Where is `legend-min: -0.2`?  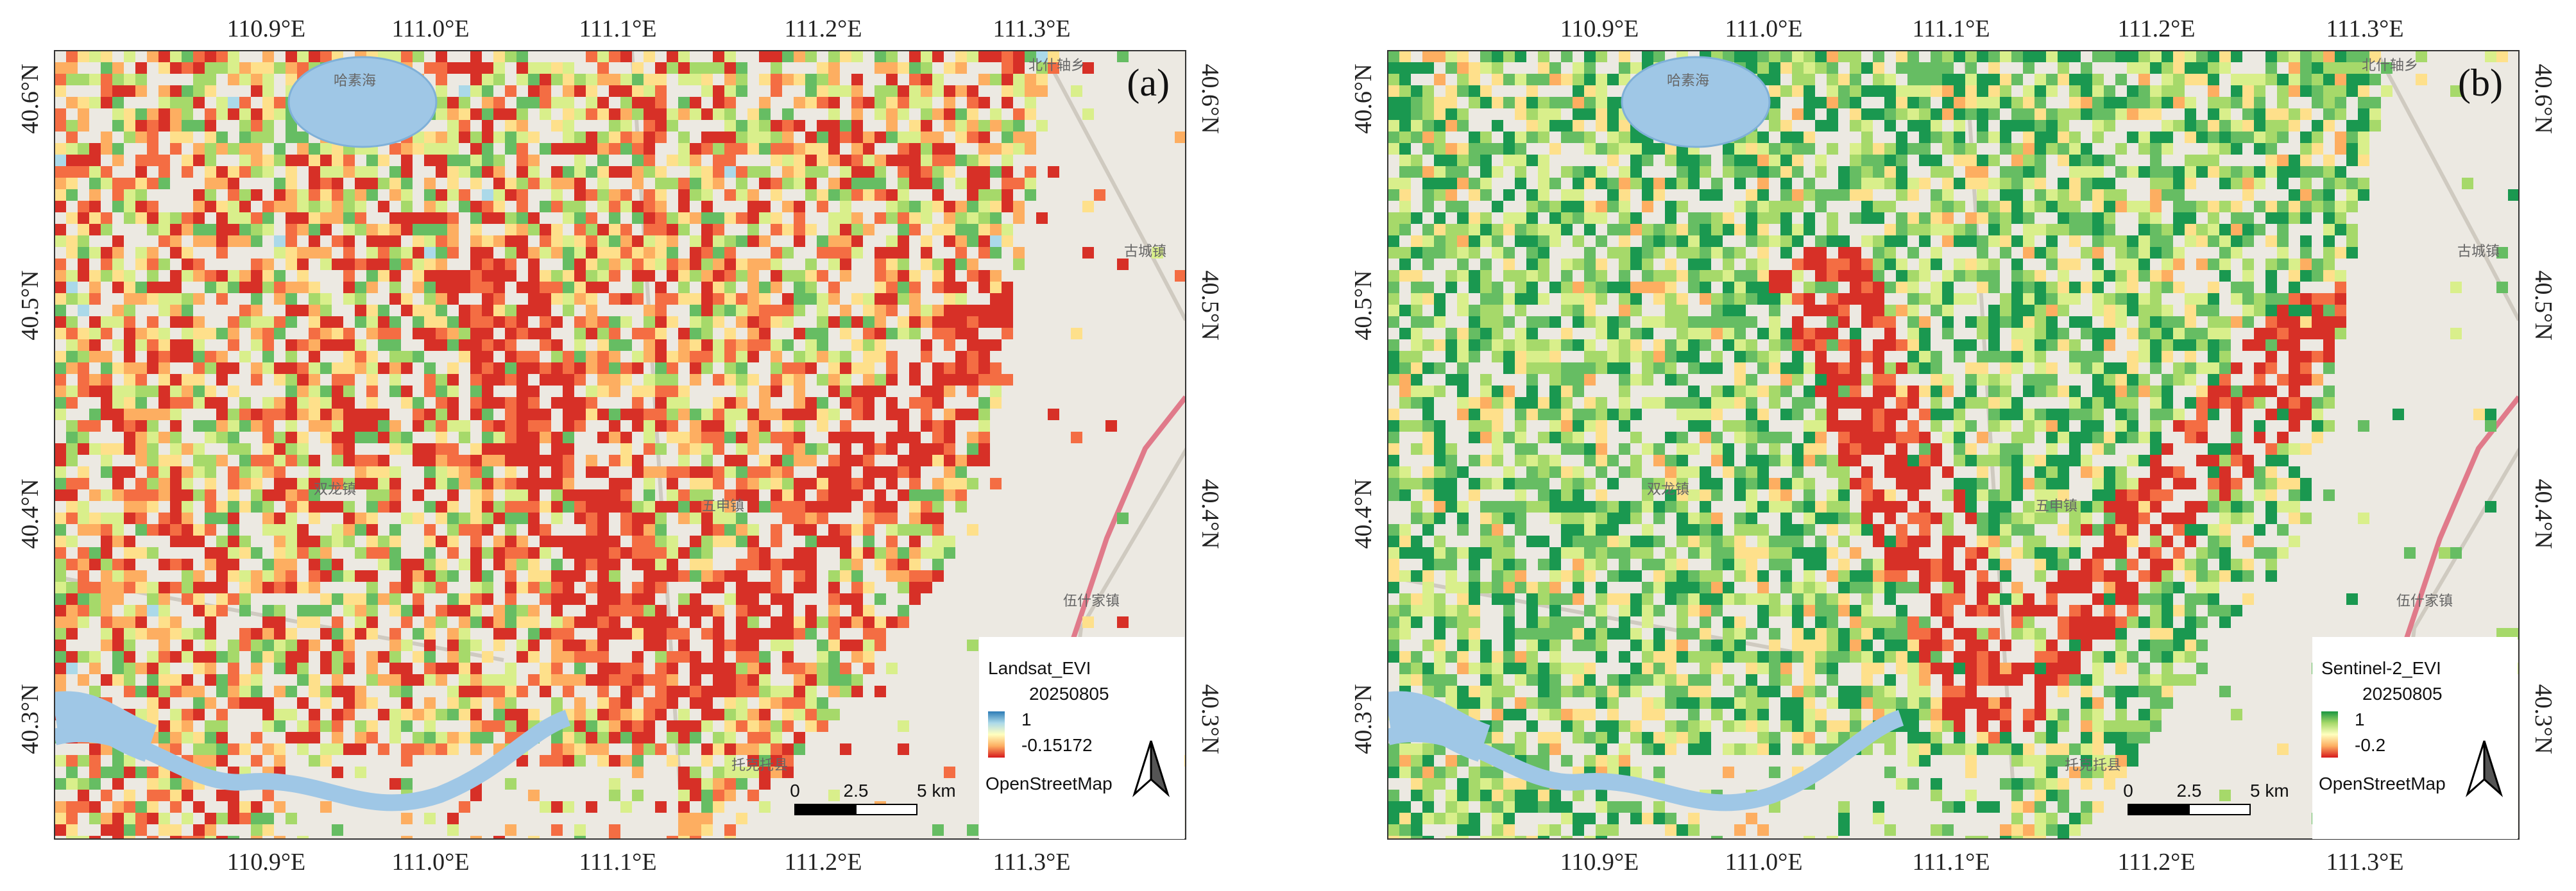
legend-min: -0.2 is located at coordinates (2370, 745).